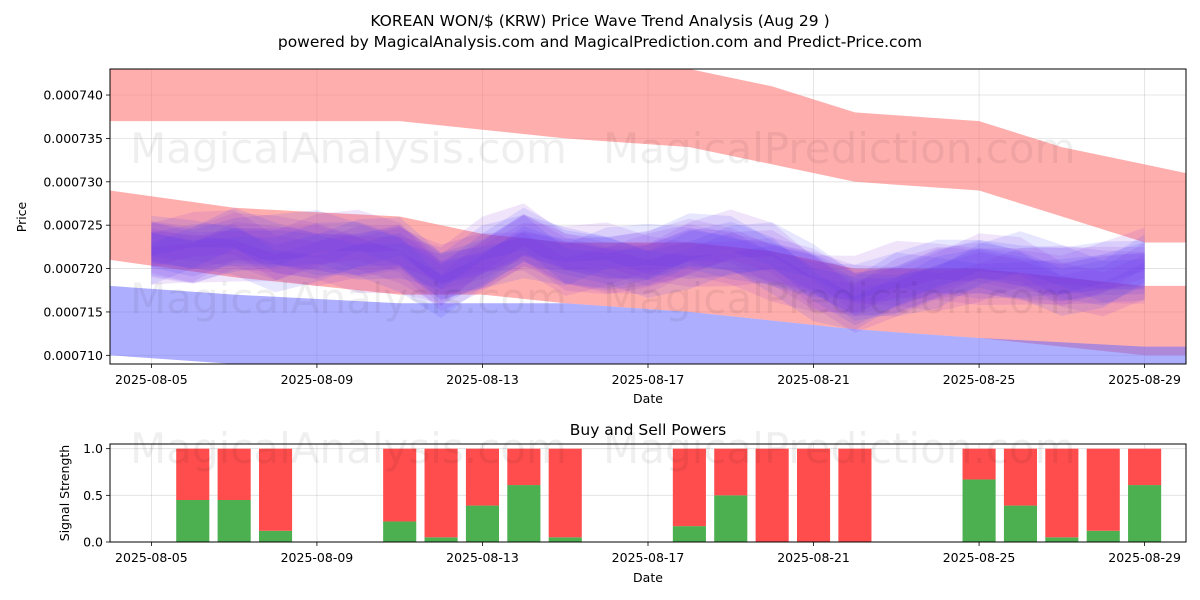  I want to click on price-x-tick-label: 2025-08-17, so click(648, 379).